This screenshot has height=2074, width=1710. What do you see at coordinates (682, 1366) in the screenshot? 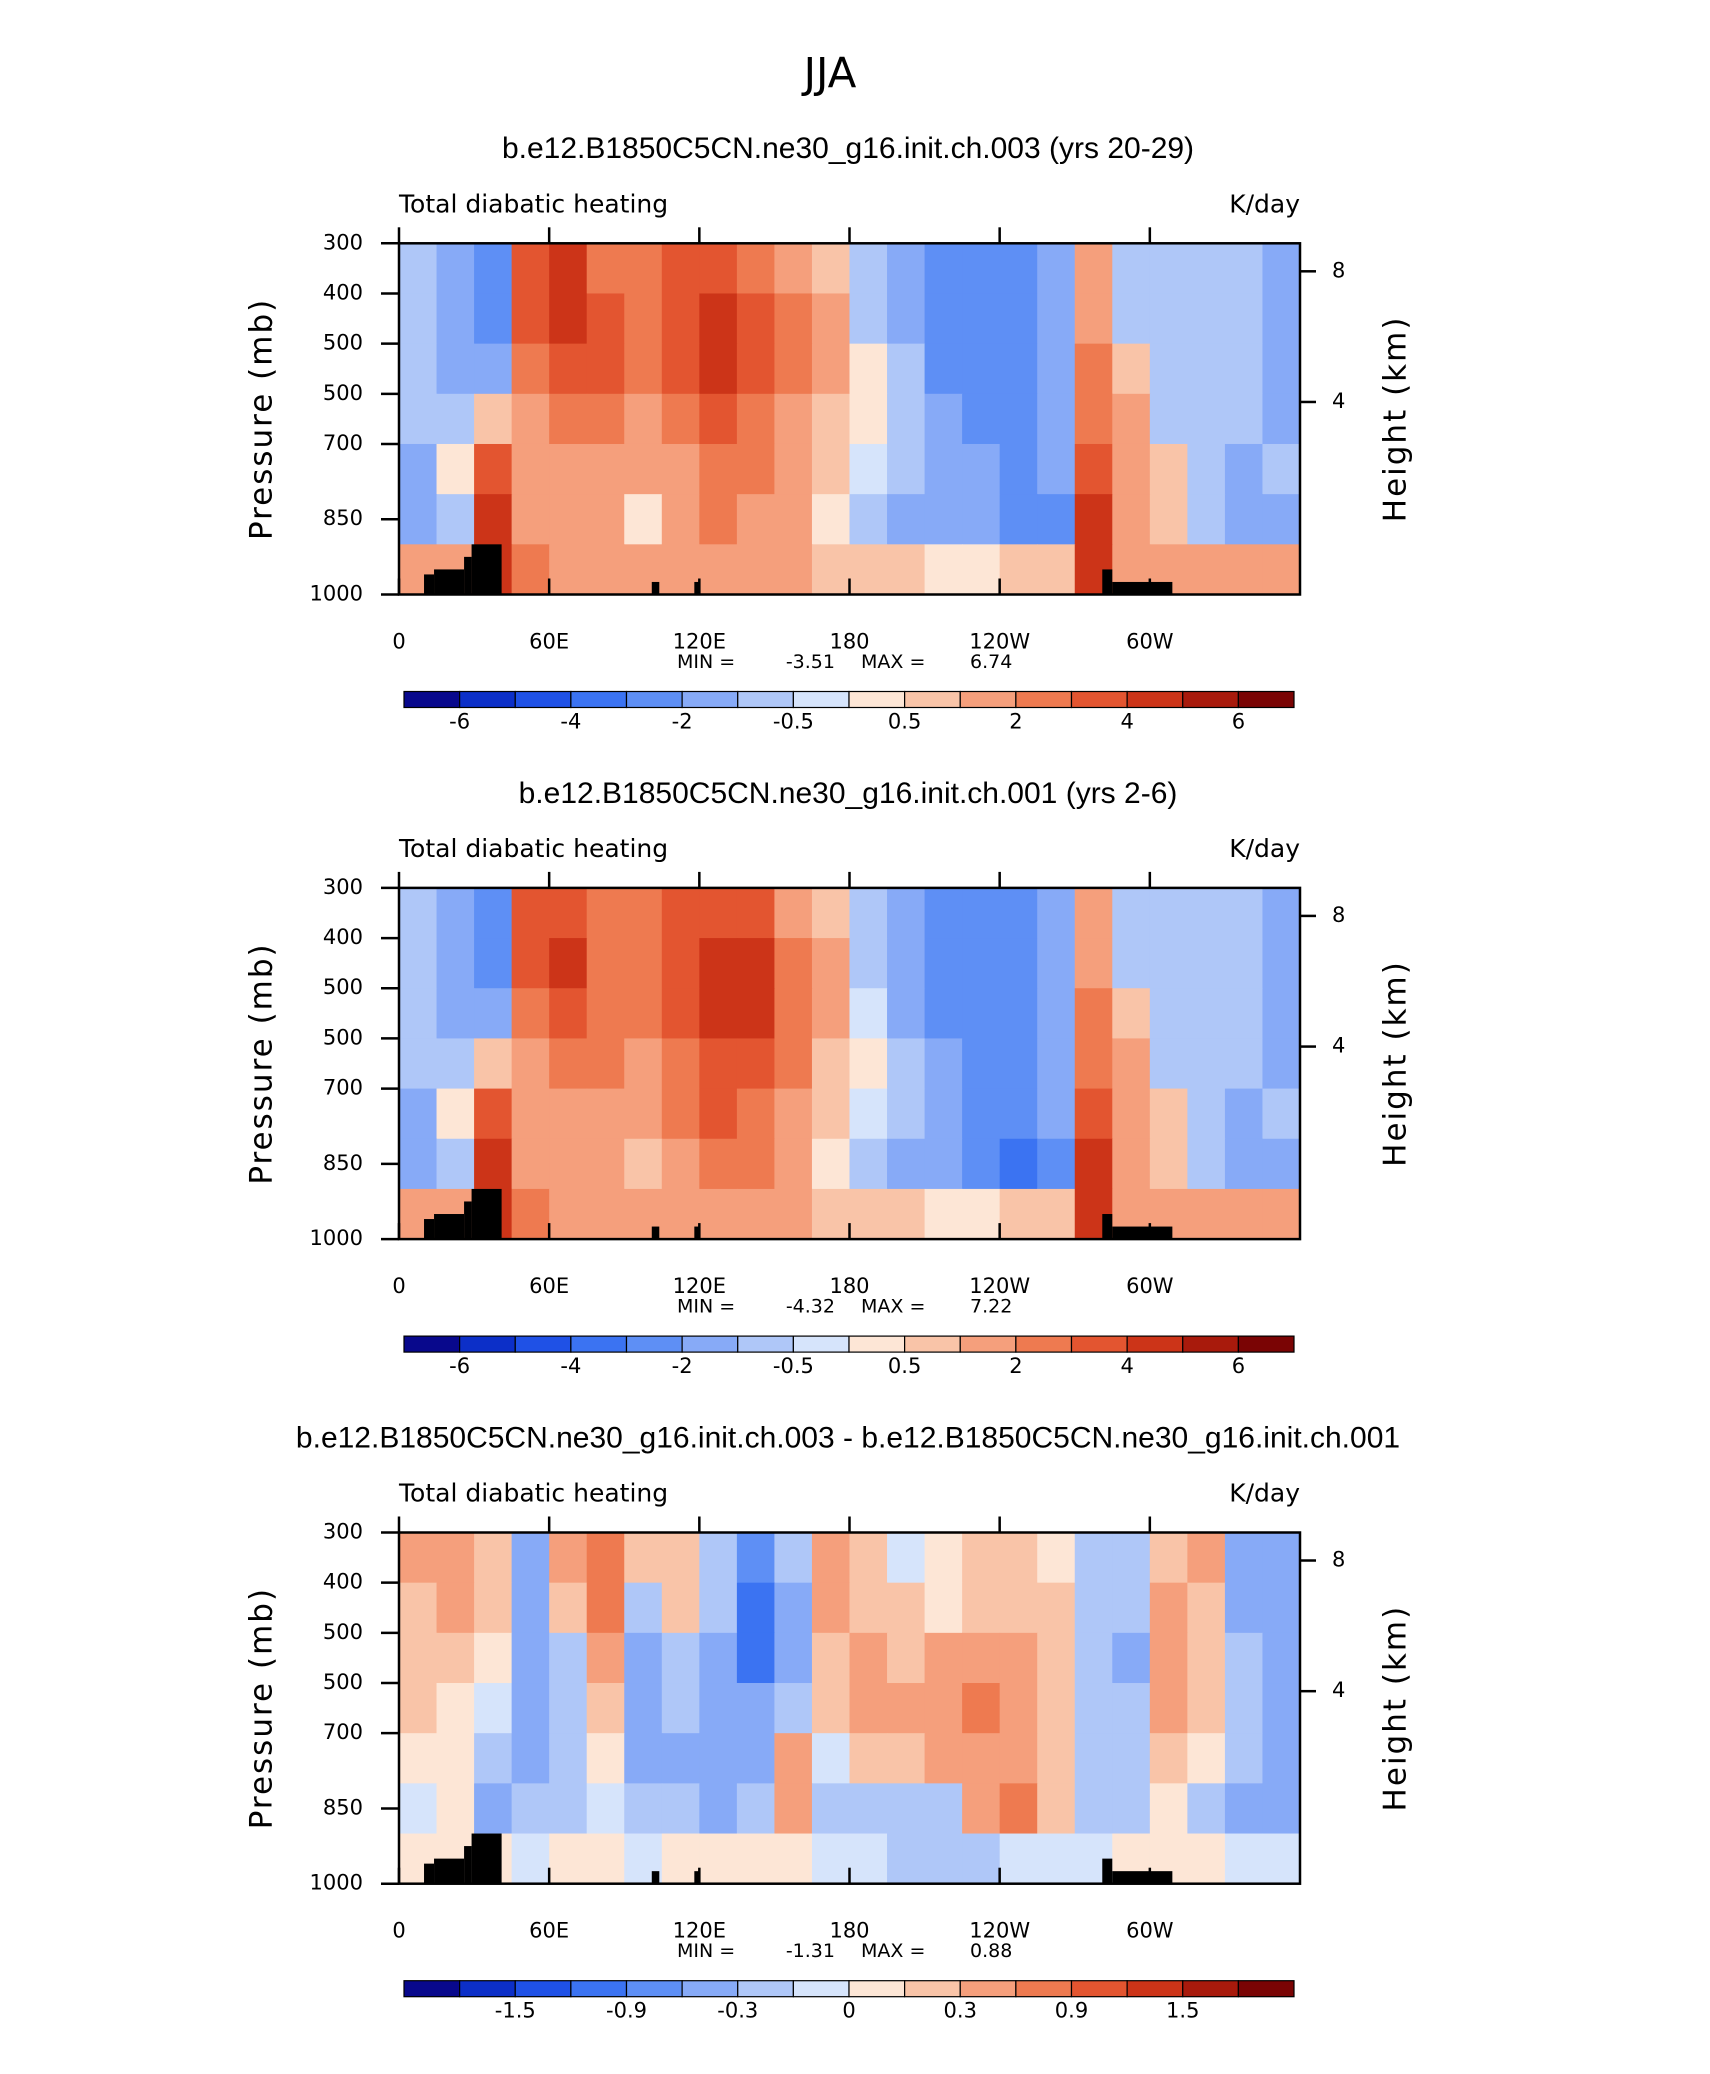
I see `colorbar-label: -2` at bounding box center [682, 1366].